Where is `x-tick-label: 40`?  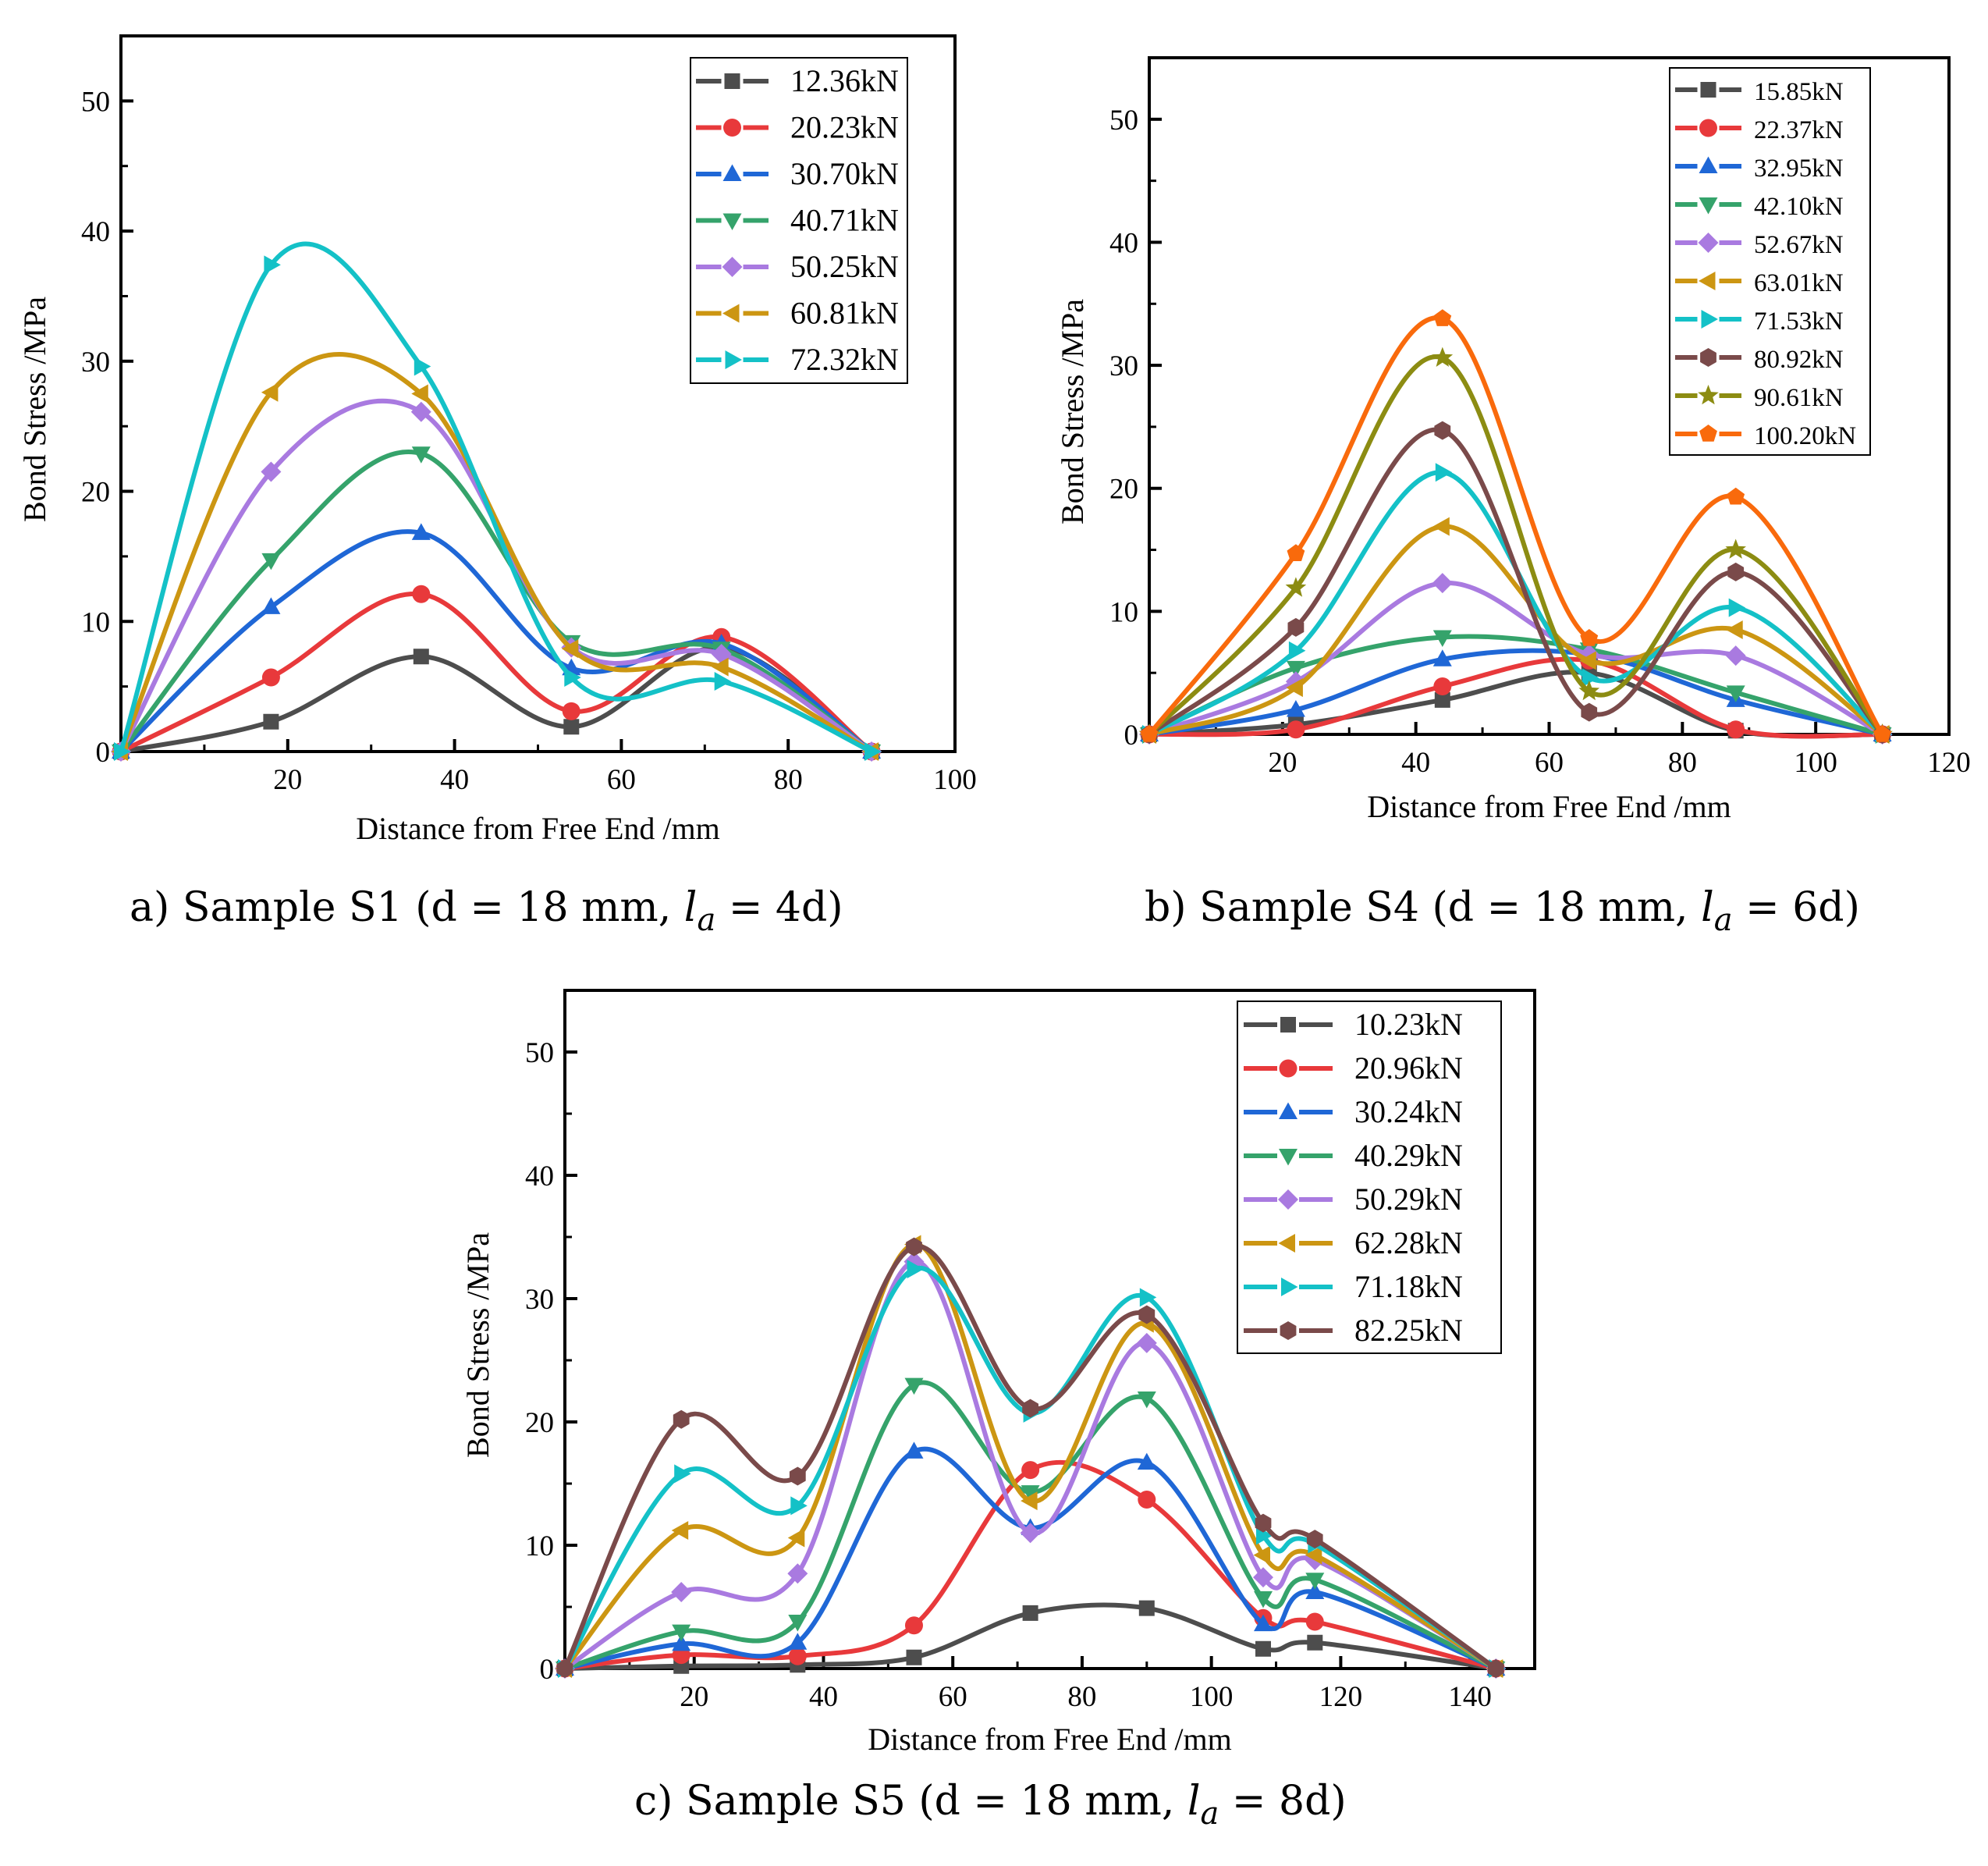 x-tick-label: 40 is located at coordinates (454, 780).